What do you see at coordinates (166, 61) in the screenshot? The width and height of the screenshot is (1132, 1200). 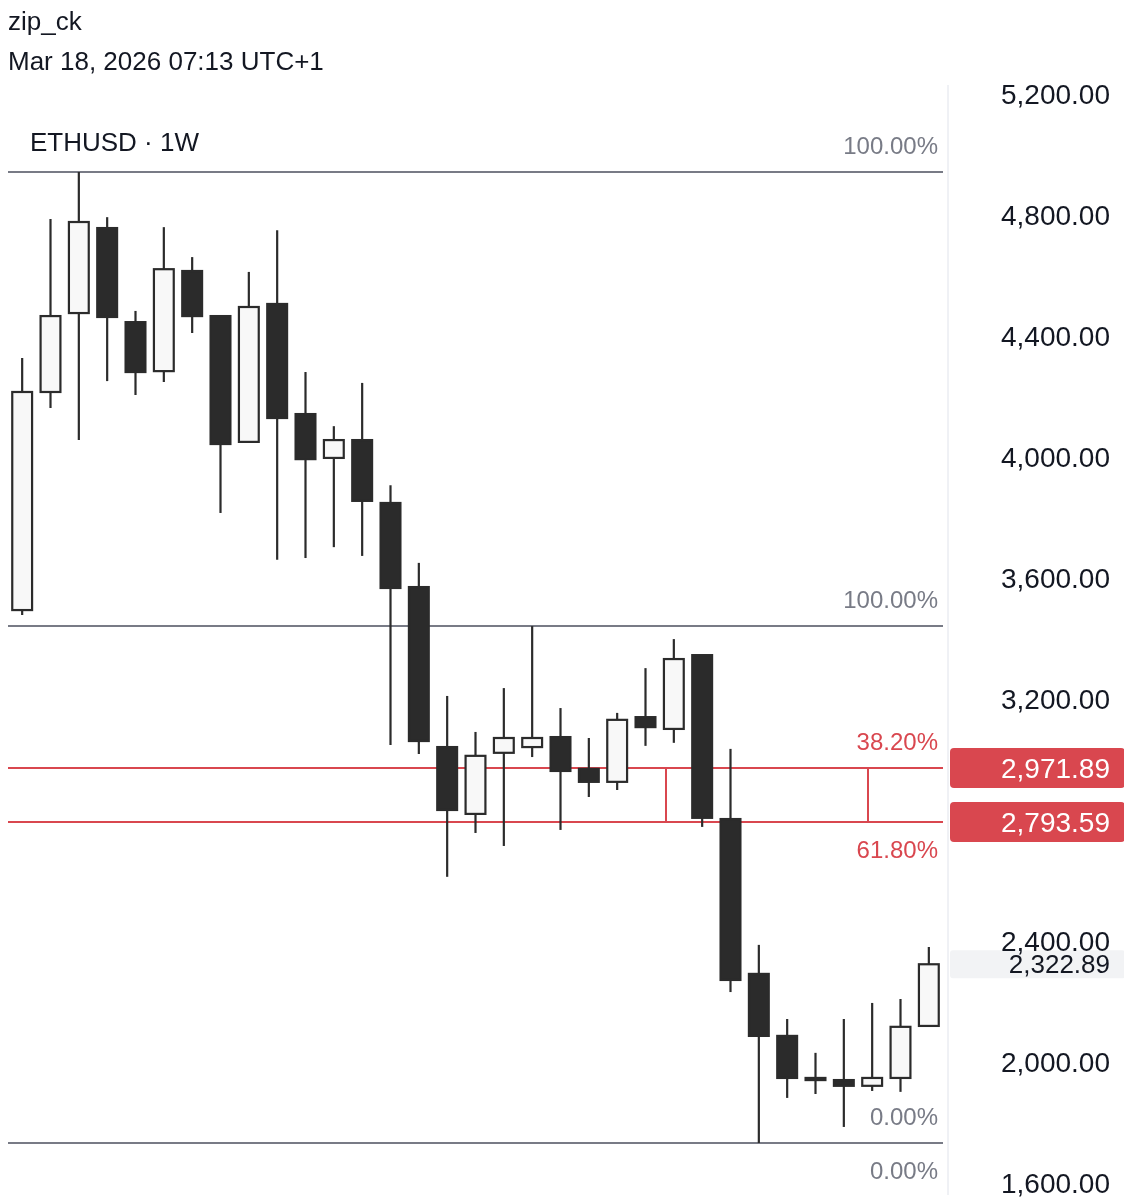 I see `text: Mar 18, 2026 07:13 UTC+1` at bounding box center [166, 61].